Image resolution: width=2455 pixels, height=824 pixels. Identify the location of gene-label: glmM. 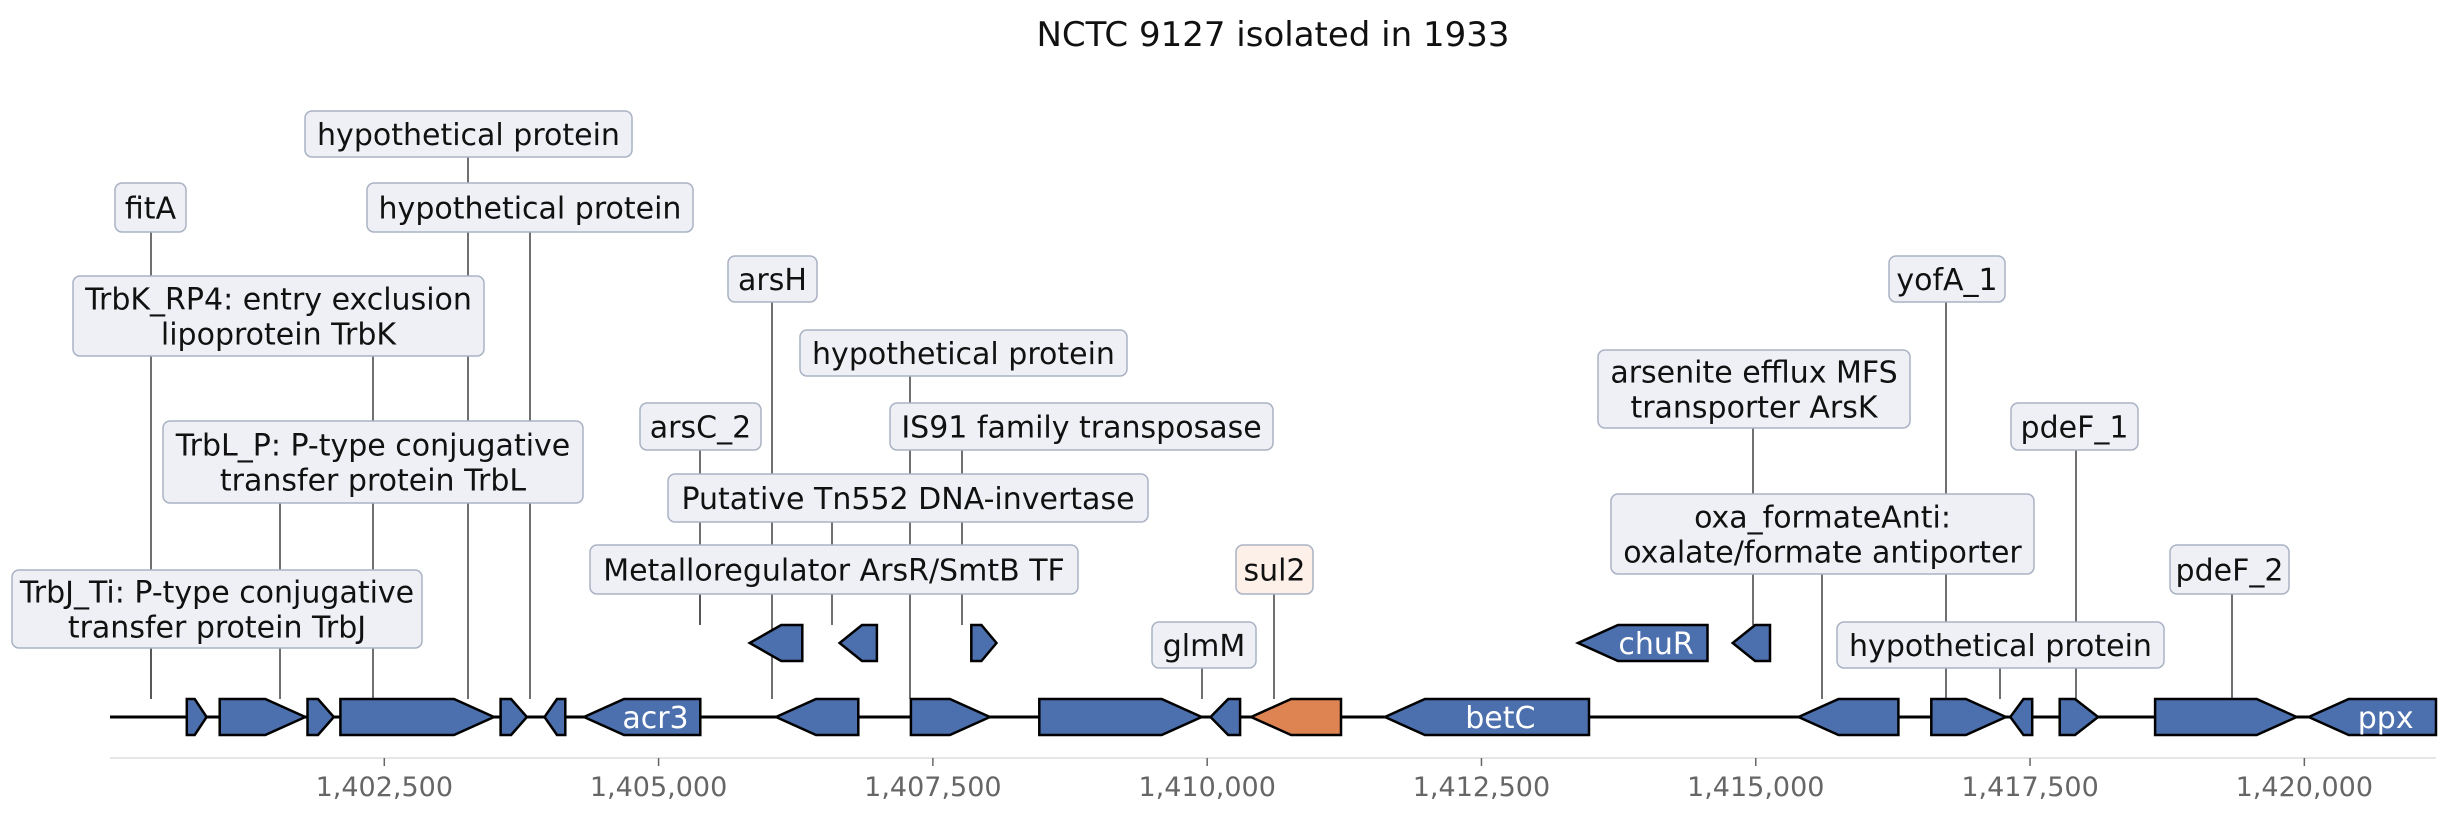
(1204, 645).